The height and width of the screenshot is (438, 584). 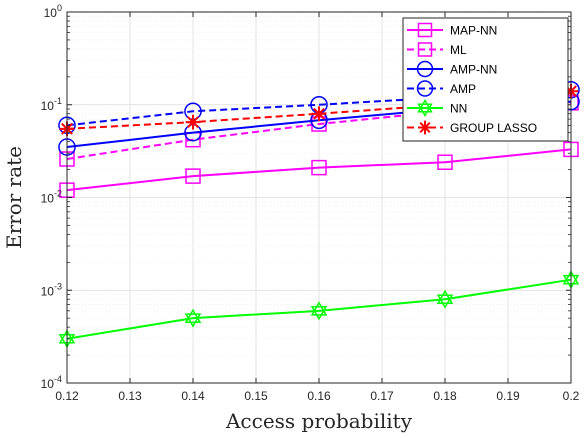 I want to click on x-tick-label: 0.15, so click(x=256, y=396).